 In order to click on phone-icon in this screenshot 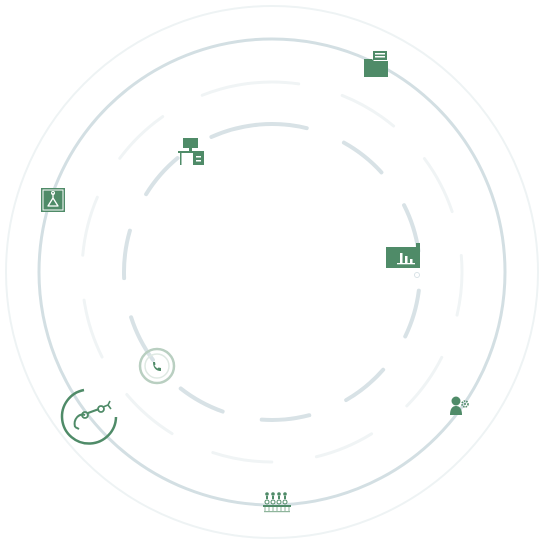, I will do `click(157, 366)`.